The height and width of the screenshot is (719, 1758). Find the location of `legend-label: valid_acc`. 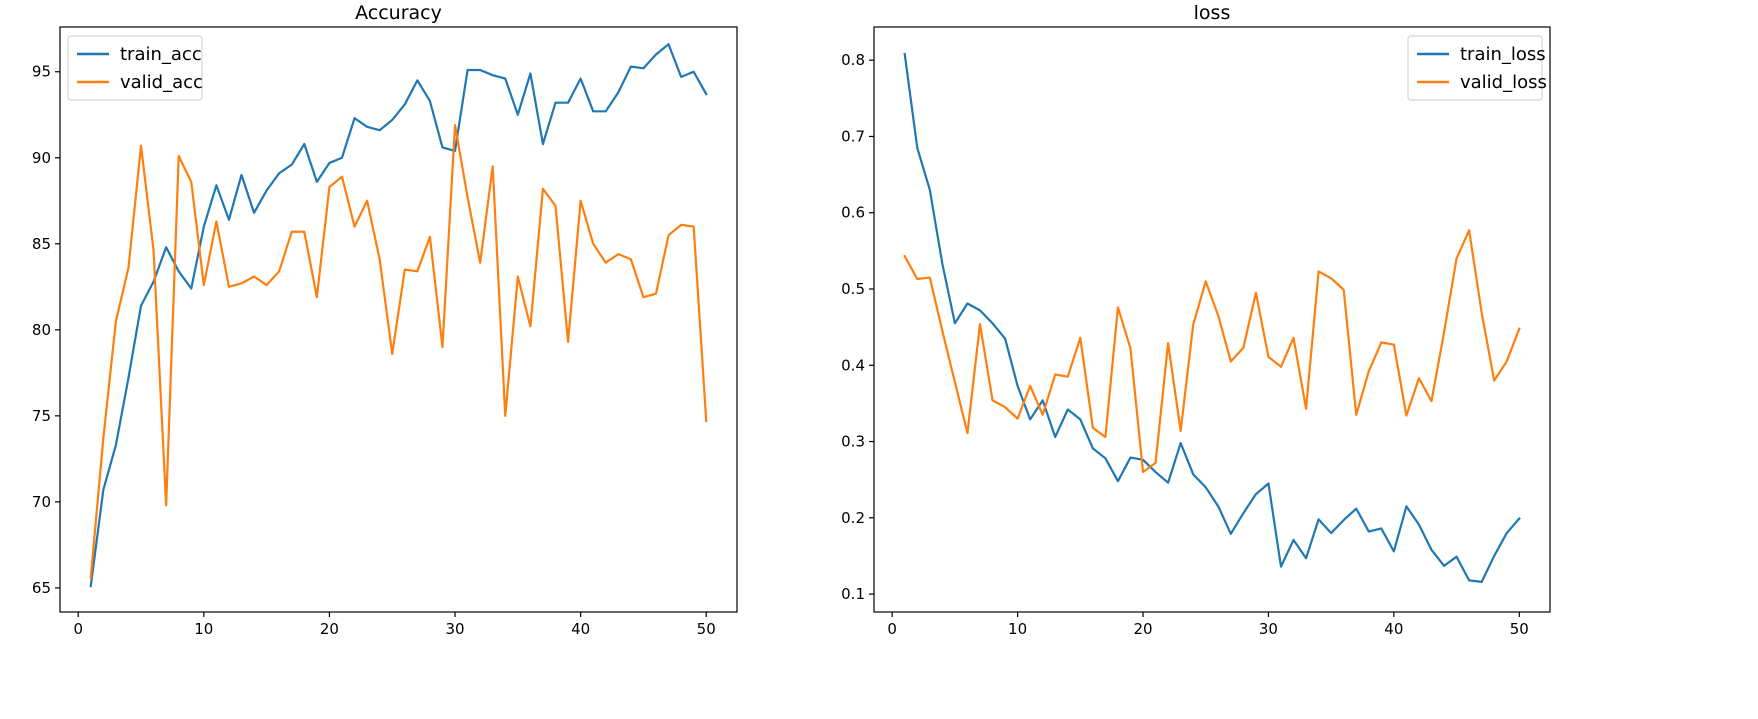

legend-label: valid_acc is located at coordinates (161, 82).